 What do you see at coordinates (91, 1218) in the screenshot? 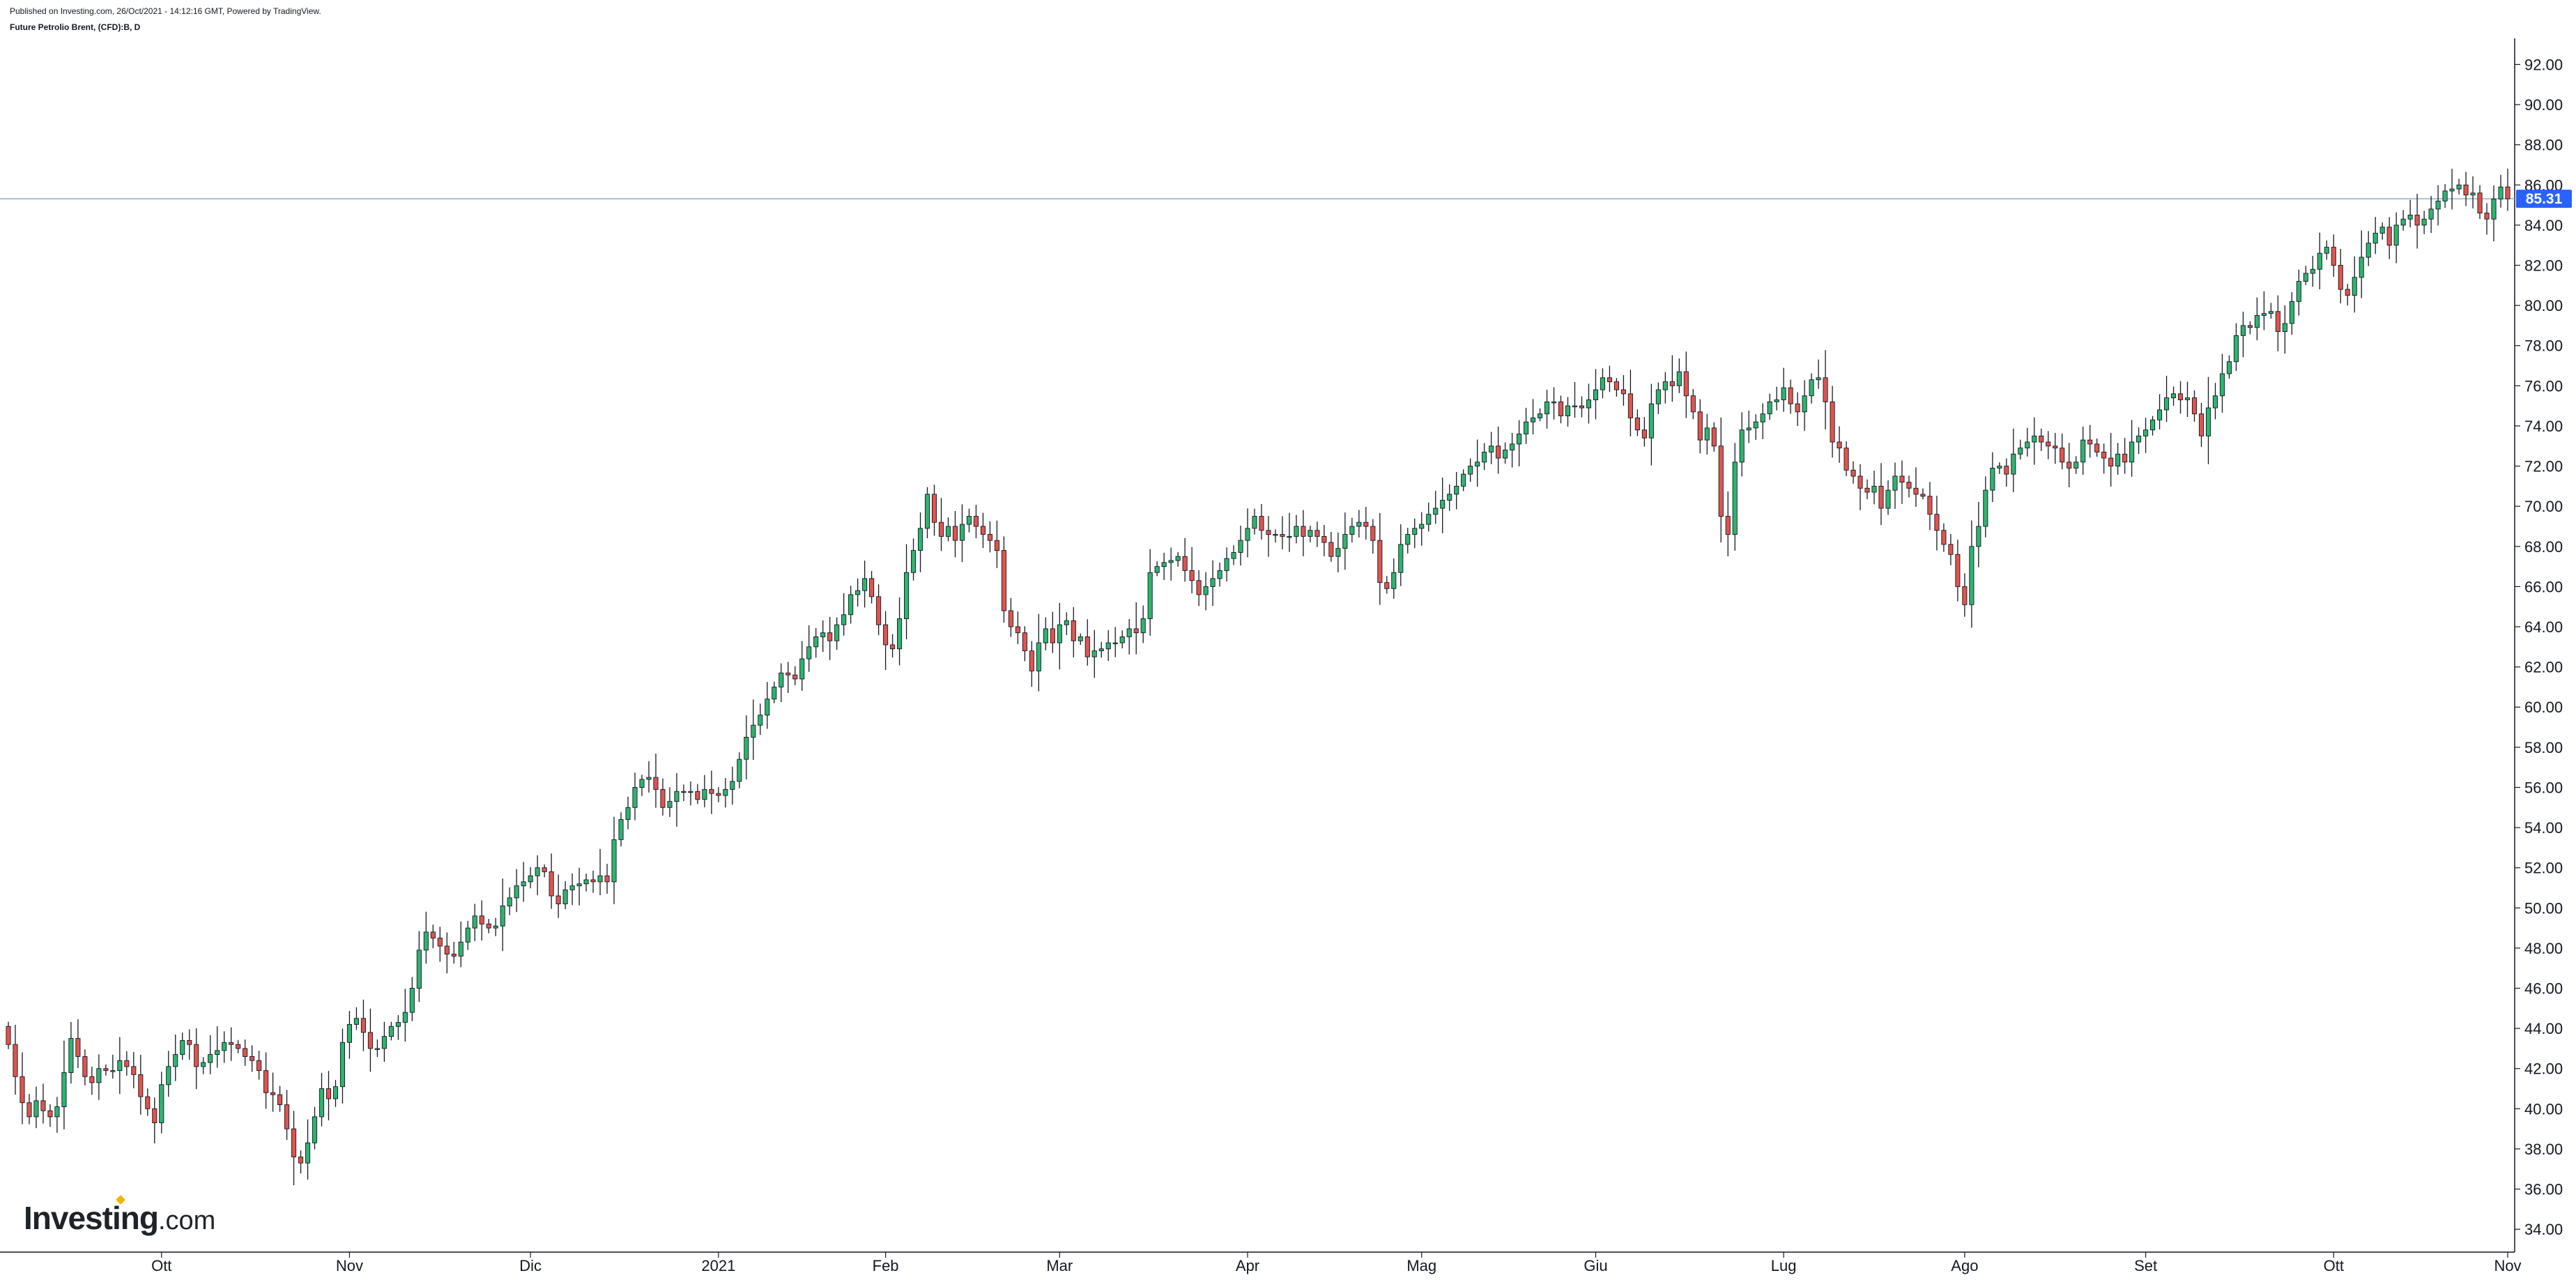
I see `logo-main: Investing` at bounding box center [91, 1218].